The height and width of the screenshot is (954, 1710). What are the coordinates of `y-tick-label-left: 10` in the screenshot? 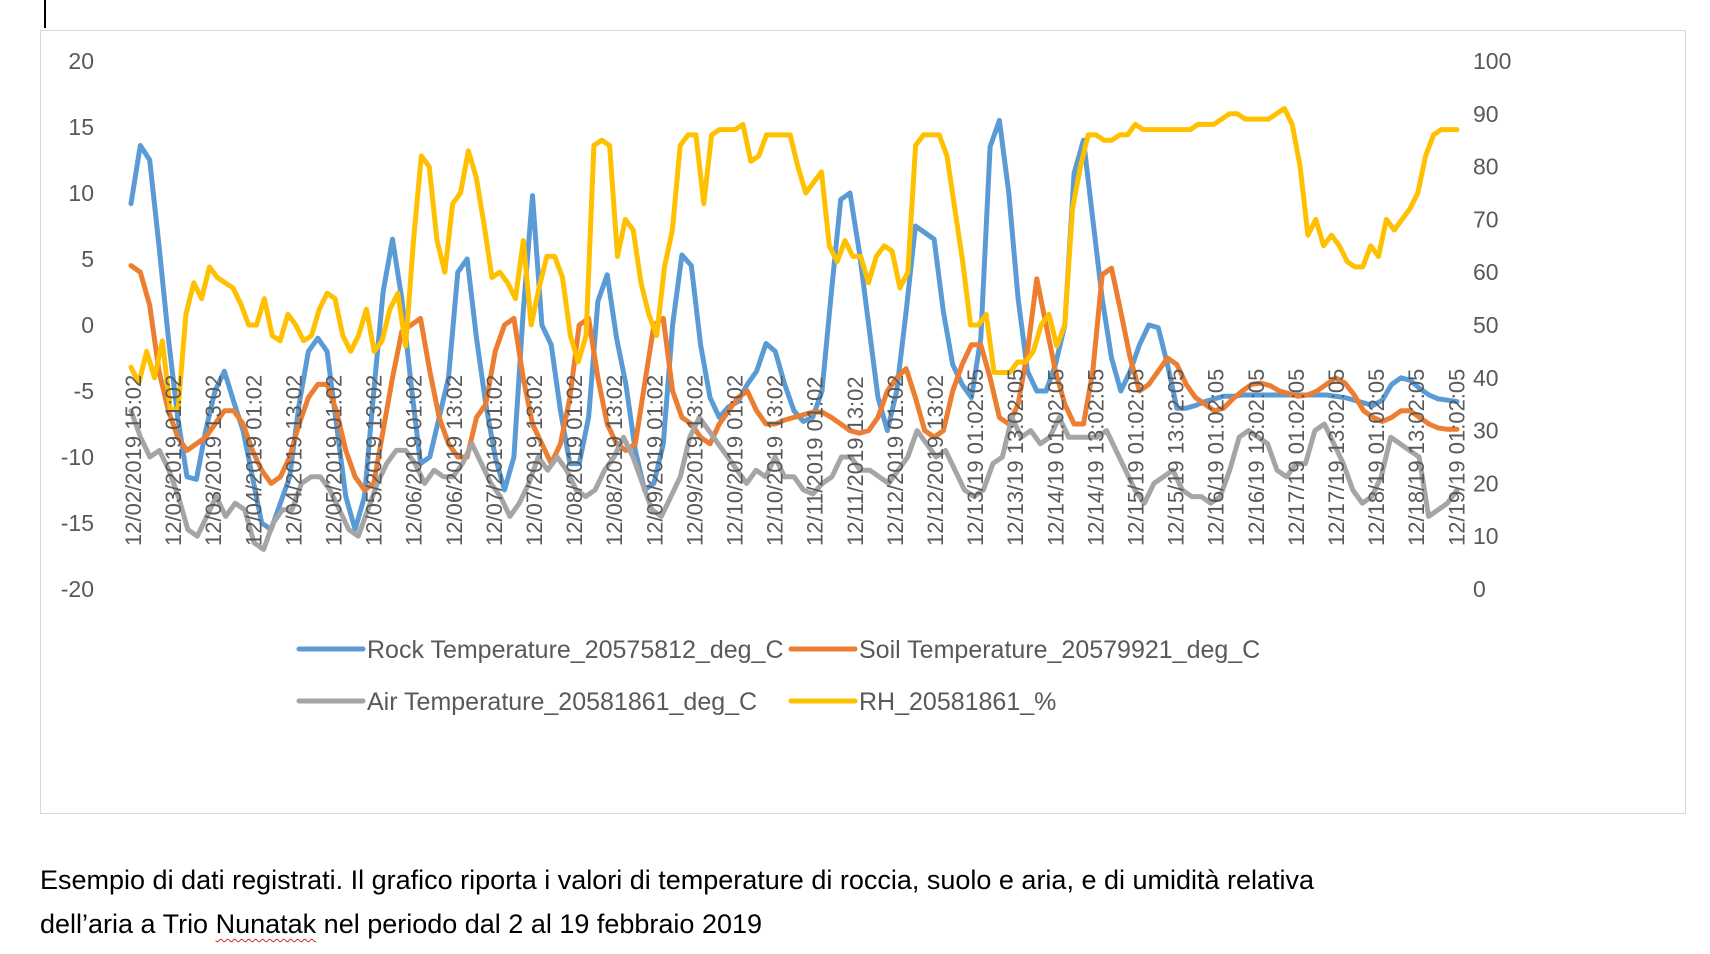 It's located at (81, 193).